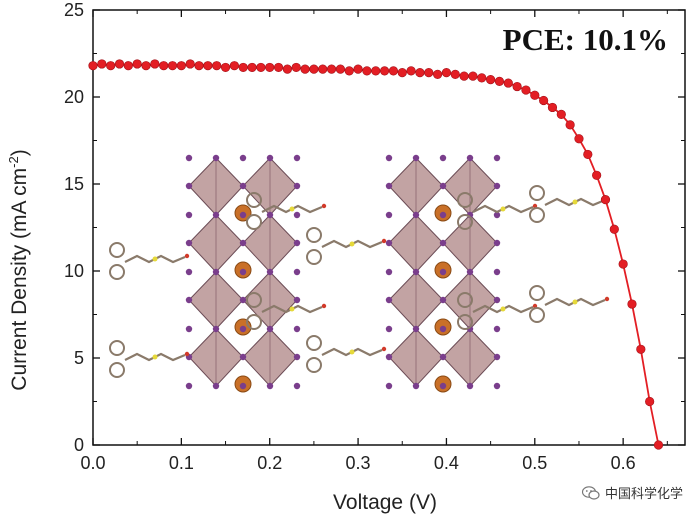 The height and width of the screenshot is (520, 695). Describe the element at coordinates (632, 492) in the screenshot. I see `watermark: 中国科学化学` at that location.